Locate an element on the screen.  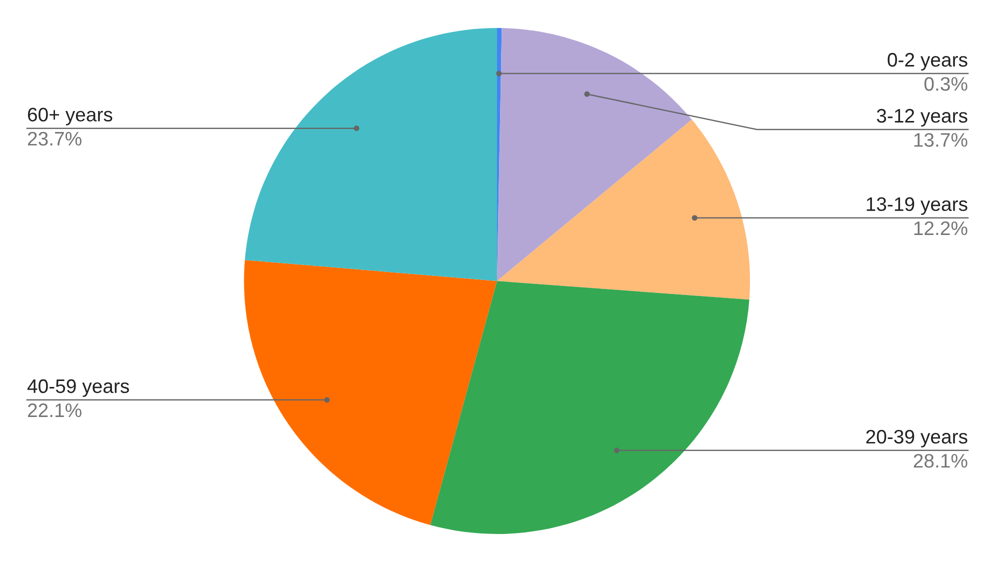
slice-label: 60+ years is located at coordinates (70, 117).